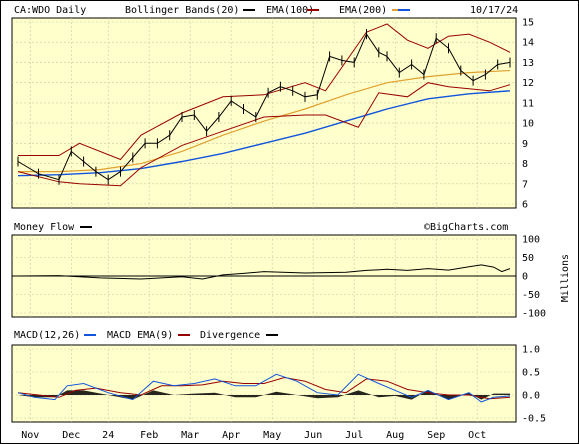  I want to click on x-tick-label: May, so click(272, 435).